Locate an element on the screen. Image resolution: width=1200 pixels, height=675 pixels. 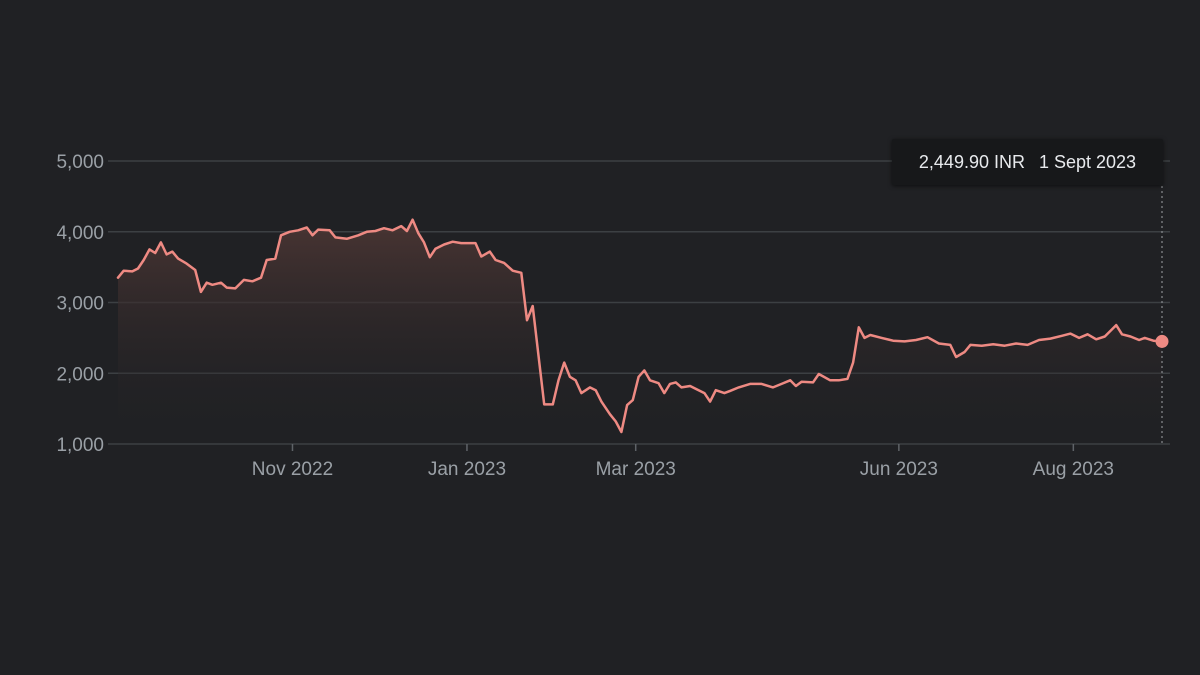
y-tick-label: 4,000 is located at coordinates (80, 233).